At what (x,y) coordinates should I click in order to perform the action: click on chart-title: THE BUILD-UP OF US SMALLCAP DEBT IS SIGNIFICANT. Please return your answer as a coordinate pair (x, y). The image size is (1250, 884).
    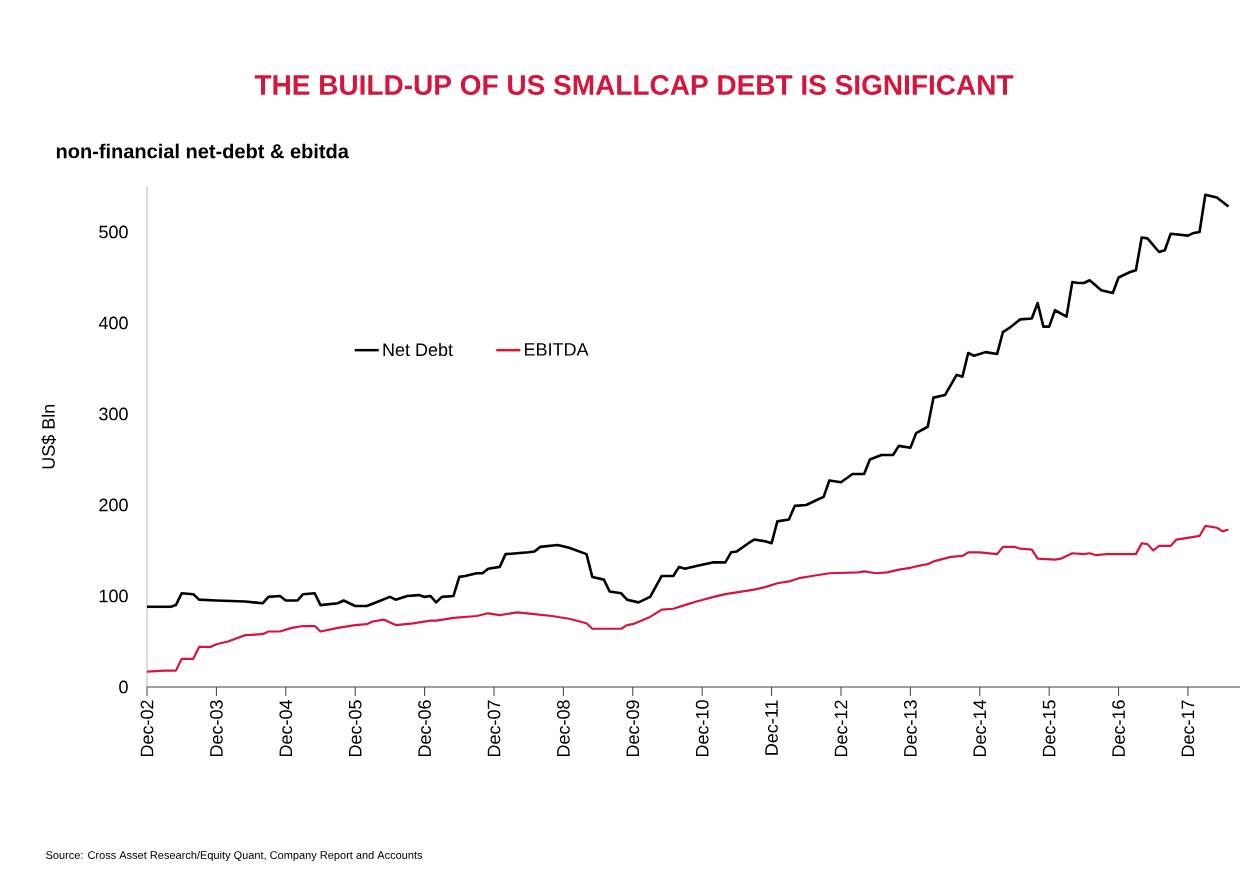
    Looking at the image, I should click on (634, 85).